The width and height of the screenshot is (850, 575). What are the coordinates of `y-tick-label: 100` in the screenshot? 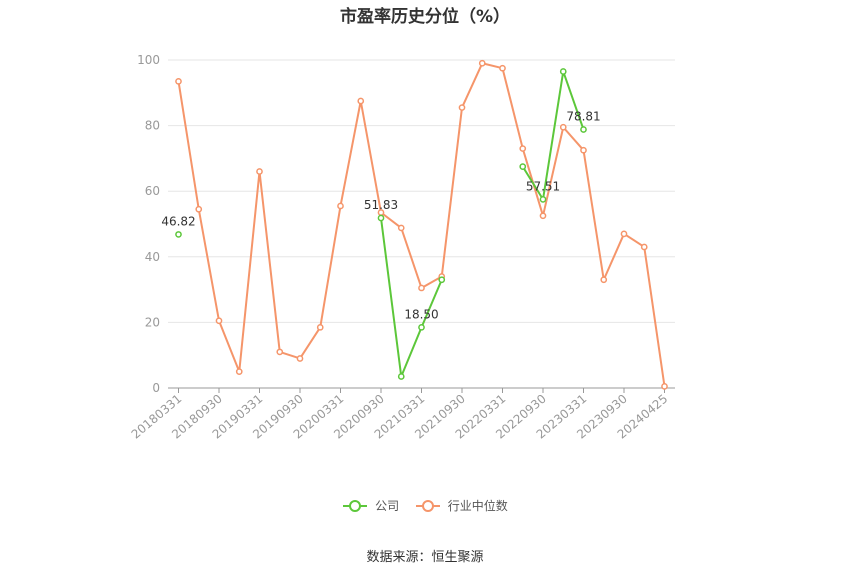 It's located at (148, 60).